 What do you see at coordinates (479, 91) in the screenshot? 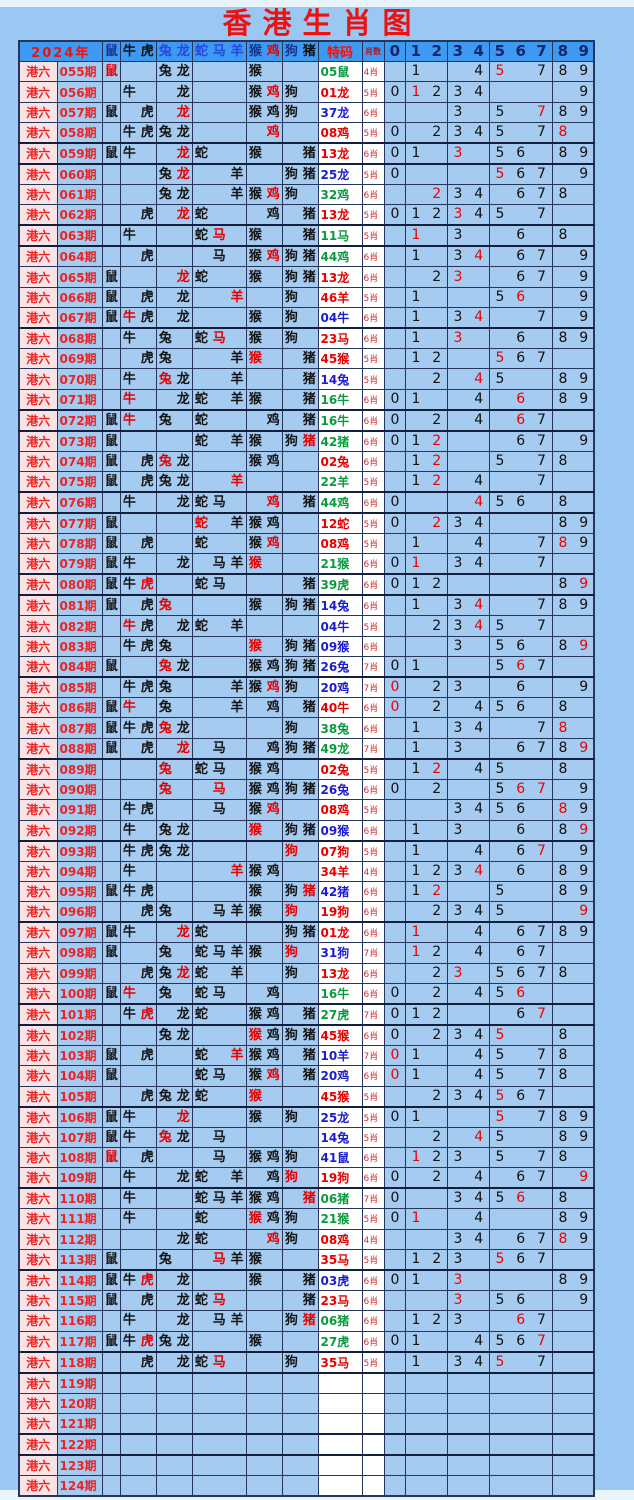
I see `digit-mark: 4` at bounding box center [479, 91].